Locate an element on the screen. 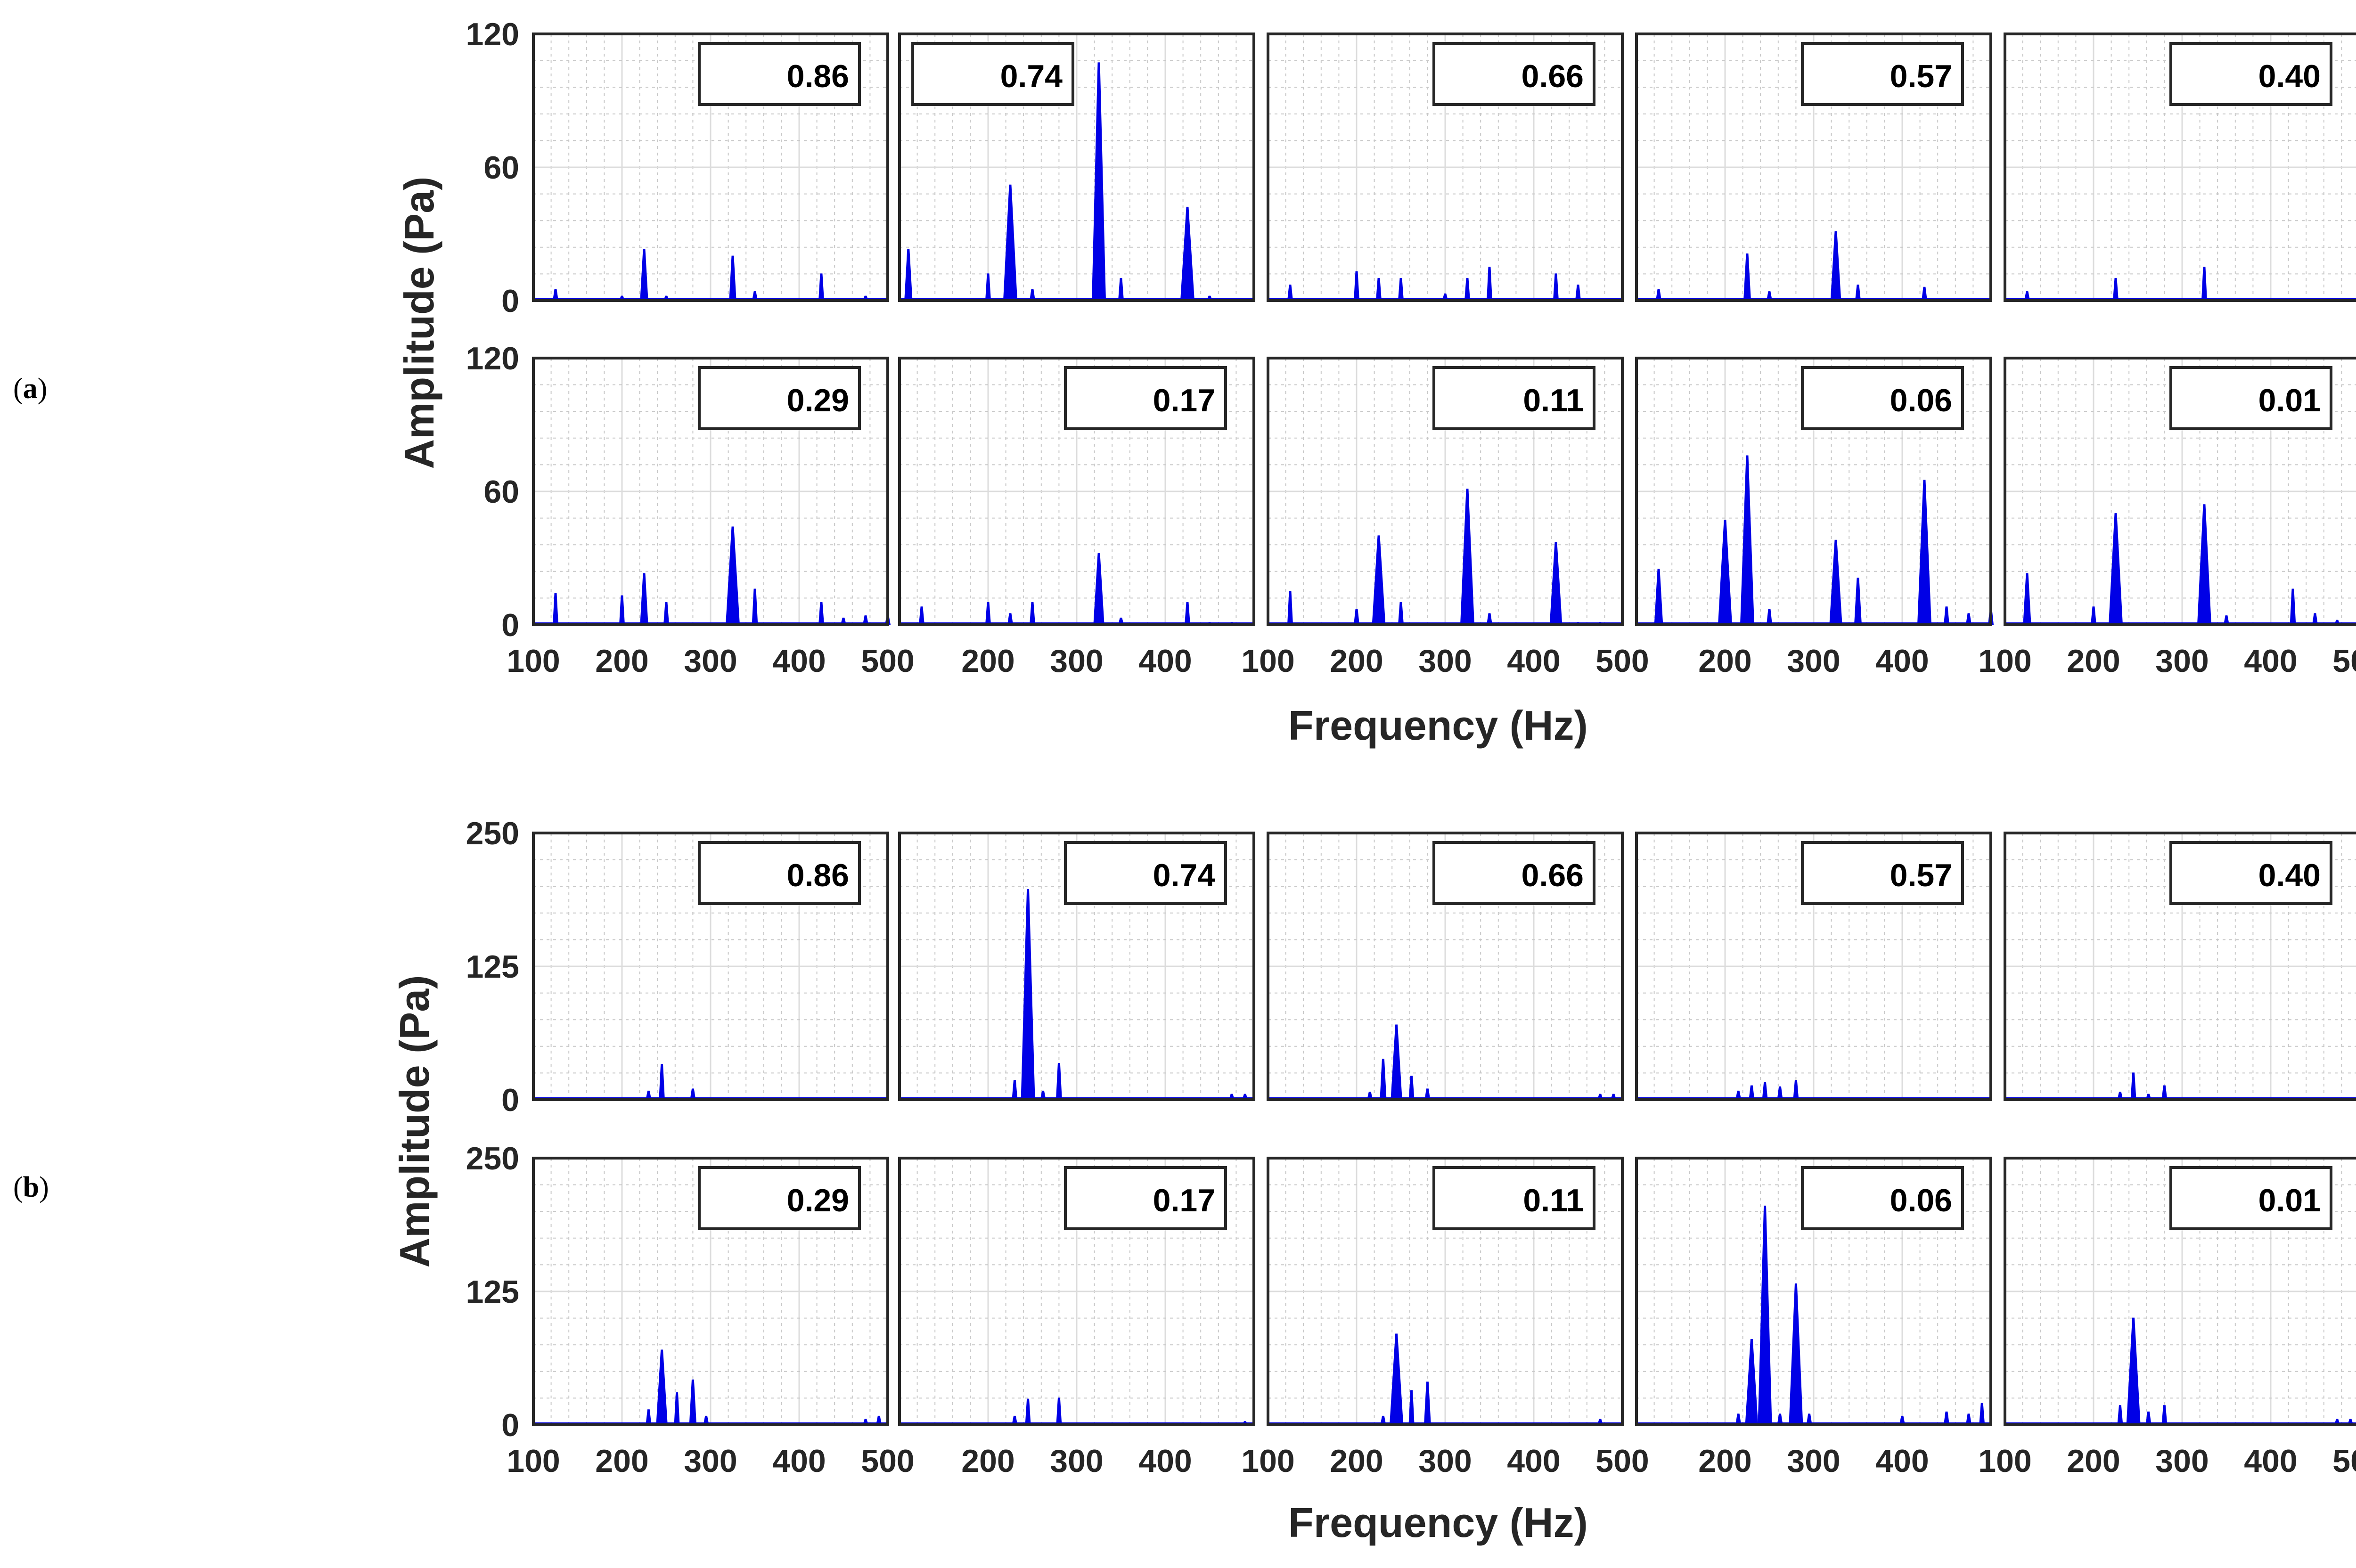 The height and width of the screenshot is (1568, 2356). subplot-b-2-0: 0.86 0 125 250 is located at coordinates (677, 967).